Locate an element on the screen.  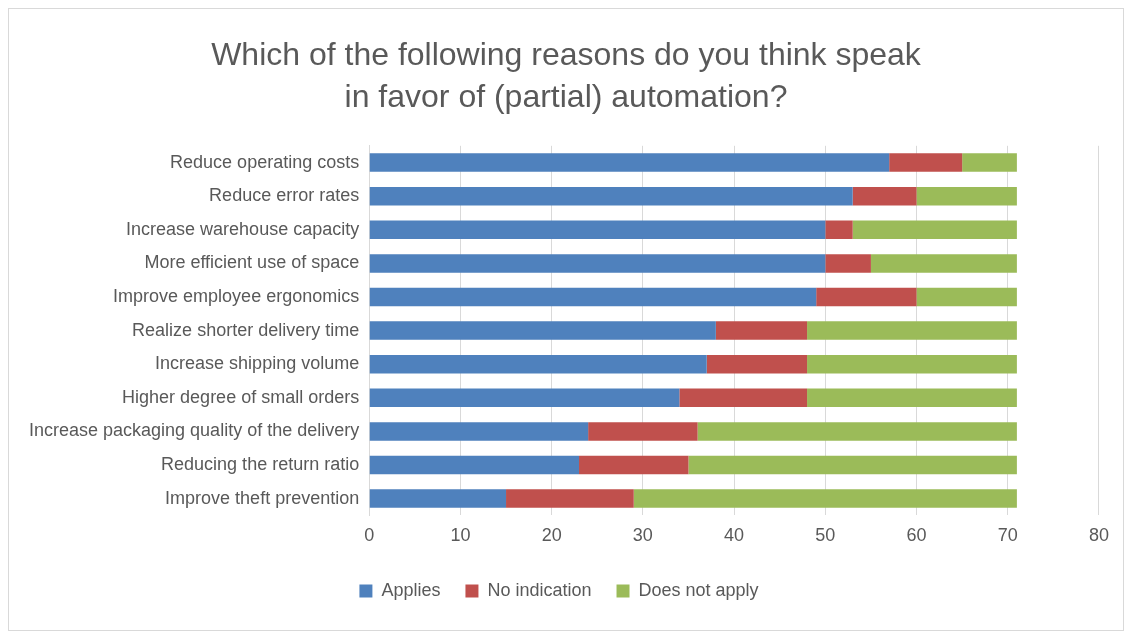
y-tick-label: Reduce operating costs is located at coordinates (265, 161).